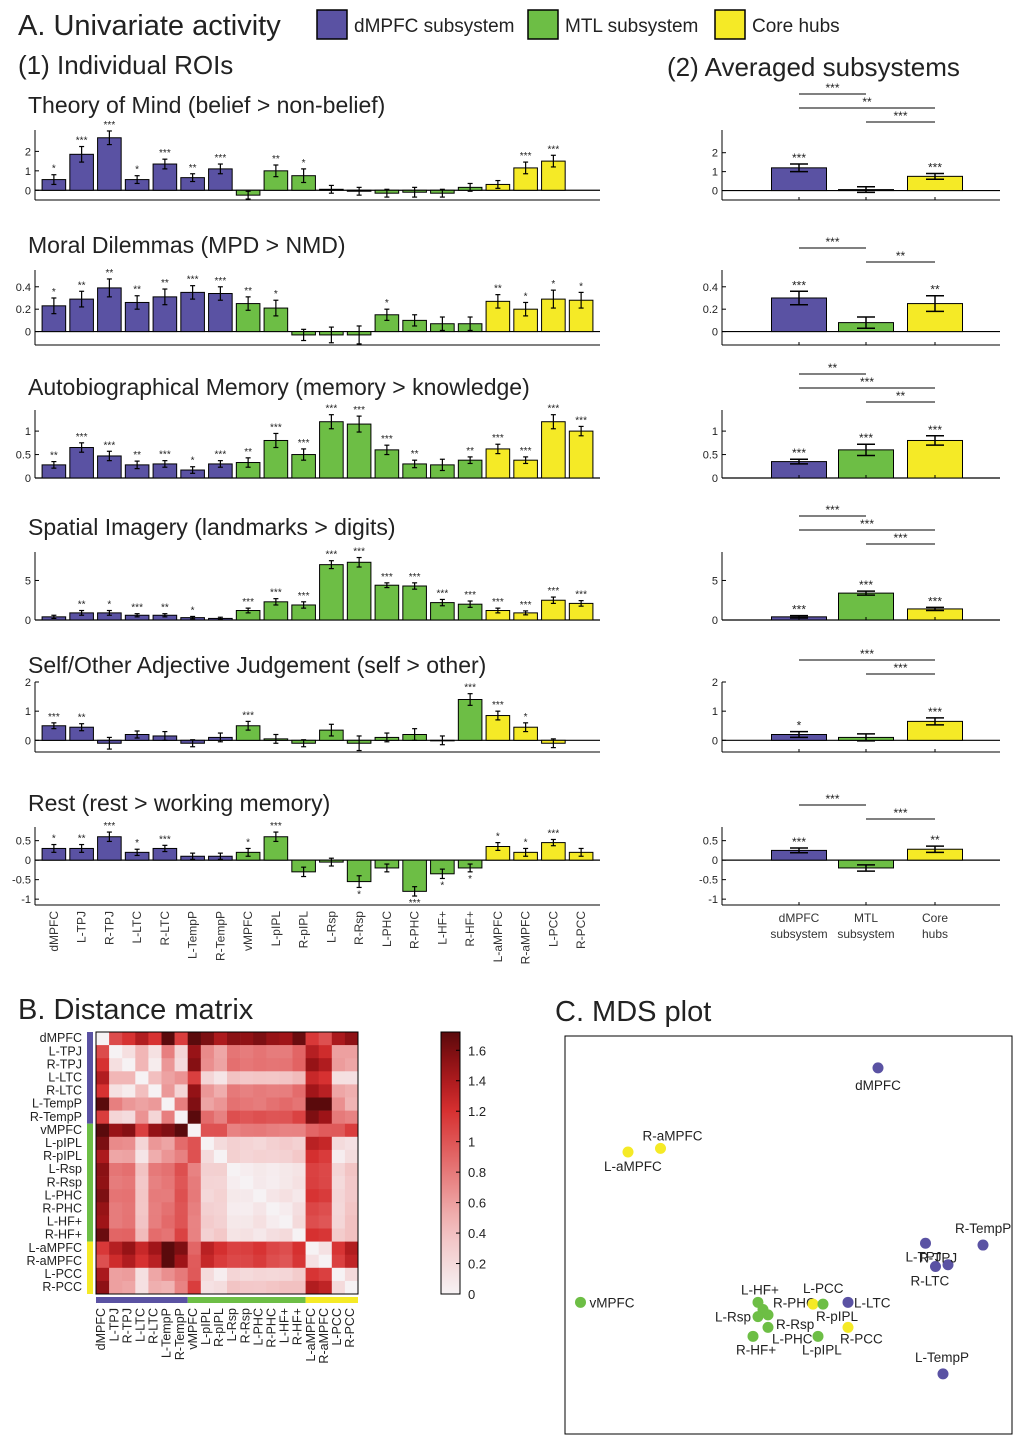 The width and height of the screenshot is (1014, 1445). I want to click on avg-y-tick-label: 1, so click(715, 173).